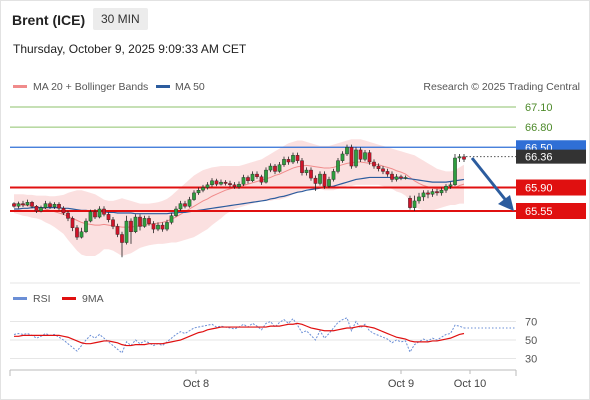 This screenshot has height=400, width=590. Describe the element at coordinates (120, 19) in the screenshot. I see `timeframe-button: 30 MIN` at that location.